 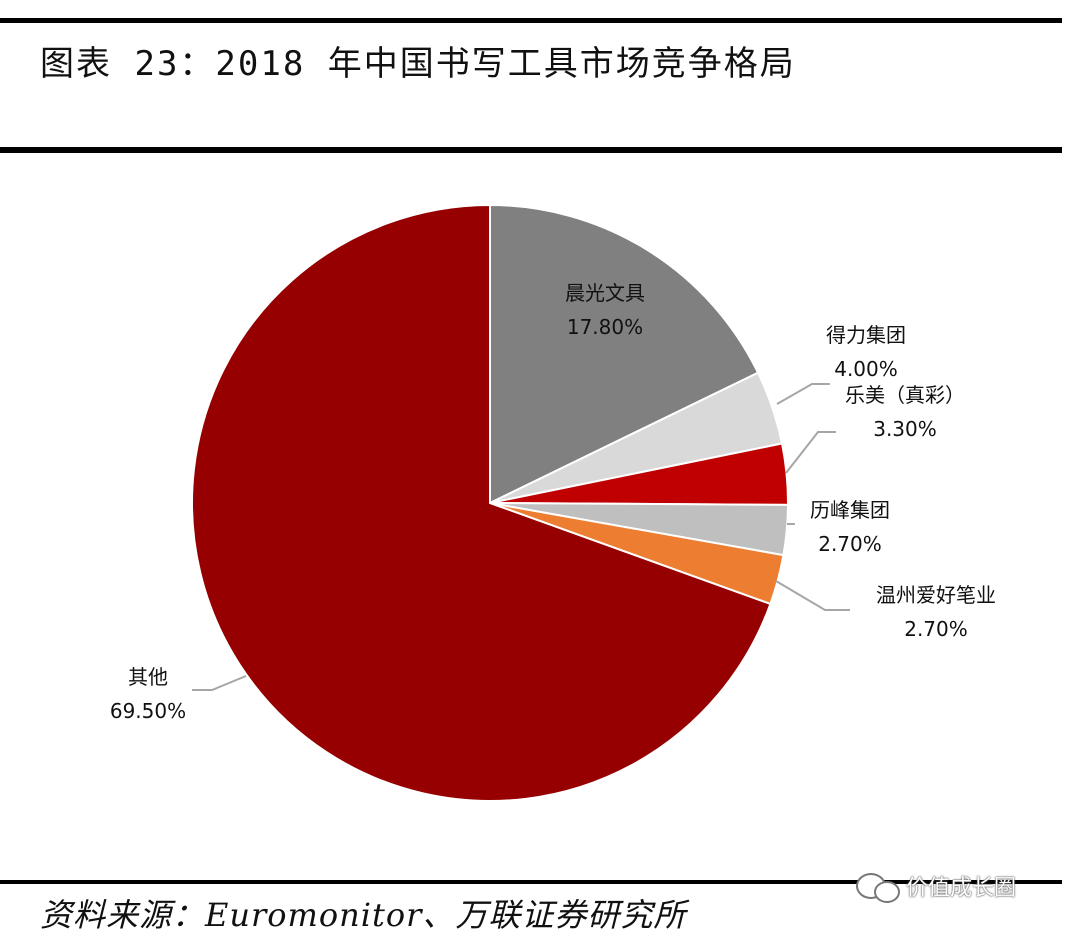 What do you see at coordinates (605, 327) in the screenshot?
I see `slice-value-label: 17.80%` at bounding box center [605, 327].